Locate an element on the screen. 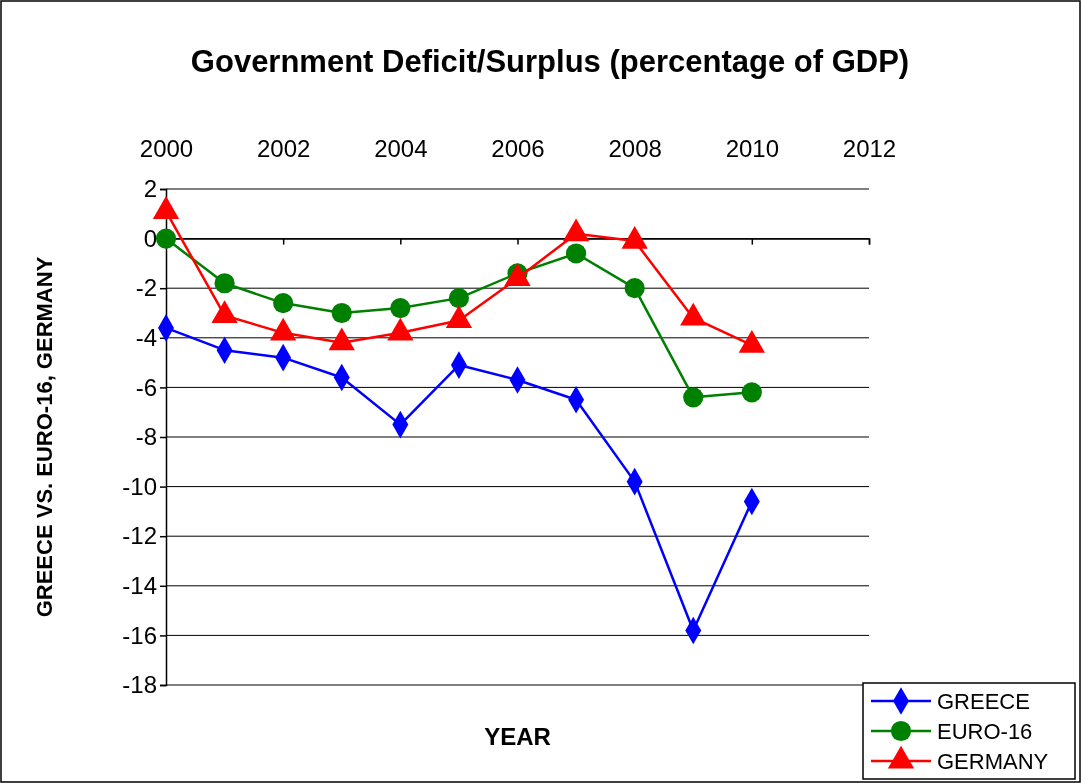  y-tick-label: -6 is located at coordinates (146, 387).